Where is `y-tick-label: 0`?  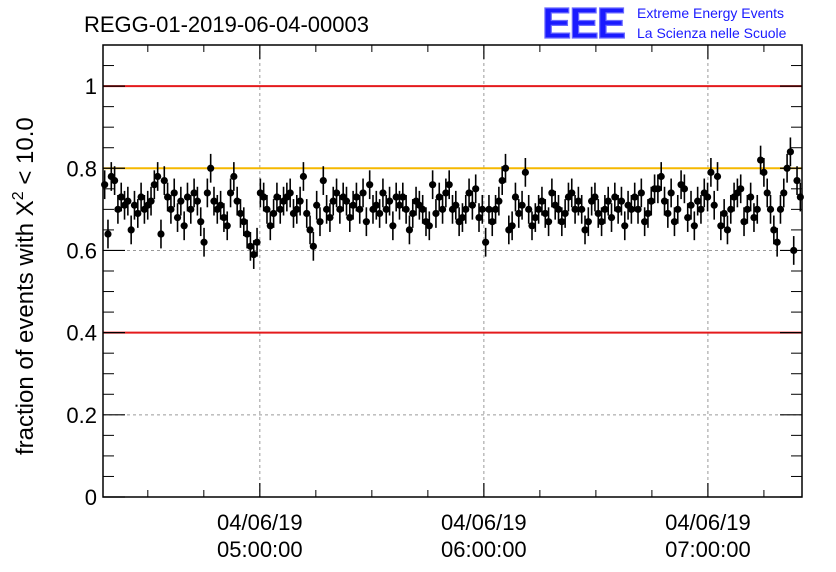 y-tick-label: 0 is located at coordinates (91, 497).